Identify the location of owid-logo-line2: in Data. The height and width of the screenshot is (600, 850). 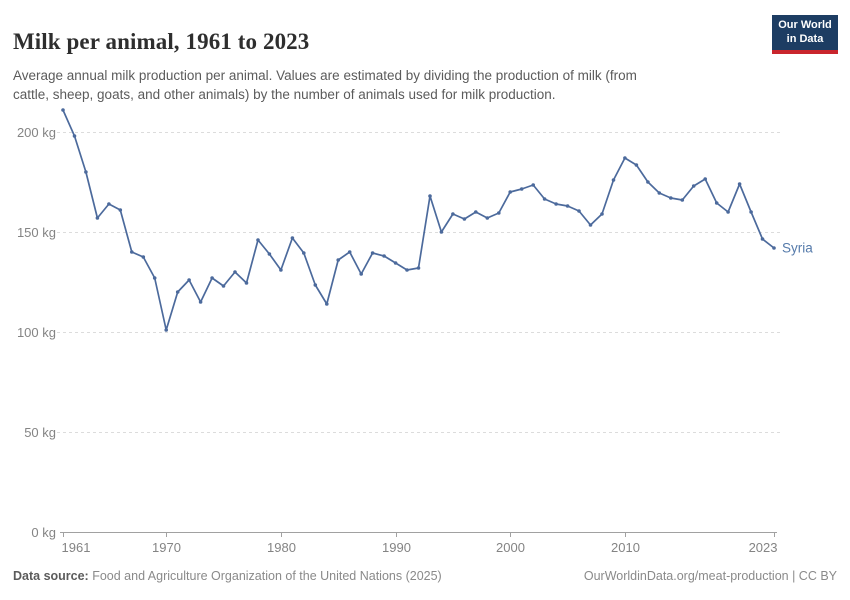
(805, 38).